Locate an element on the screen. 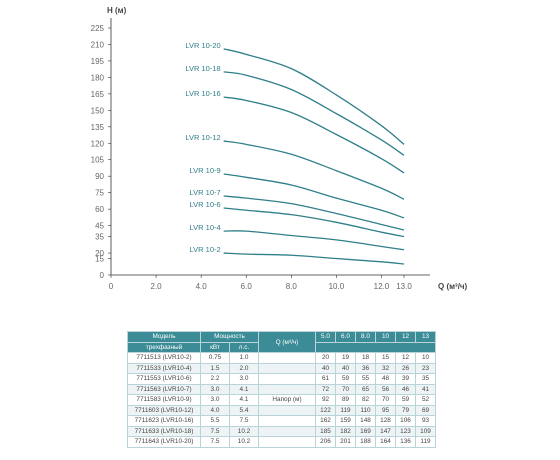  series-label: LVR 10-16 is located at coordinates (202, 93).